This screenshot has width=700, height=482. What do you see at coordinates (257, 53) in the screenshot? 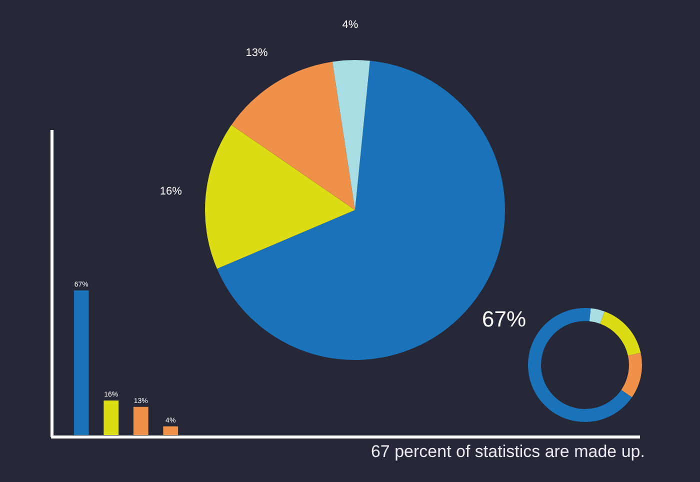
I see `data-label: 13%` at bounding box center [257, 53].